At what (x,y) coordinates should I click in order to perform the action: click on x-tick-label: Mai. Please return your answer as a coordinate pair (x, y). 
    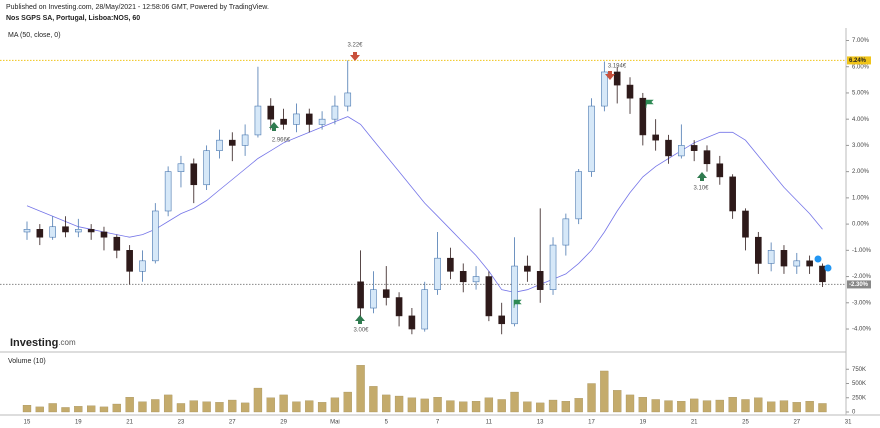
    Looking at the image, I should click on (335, 423).